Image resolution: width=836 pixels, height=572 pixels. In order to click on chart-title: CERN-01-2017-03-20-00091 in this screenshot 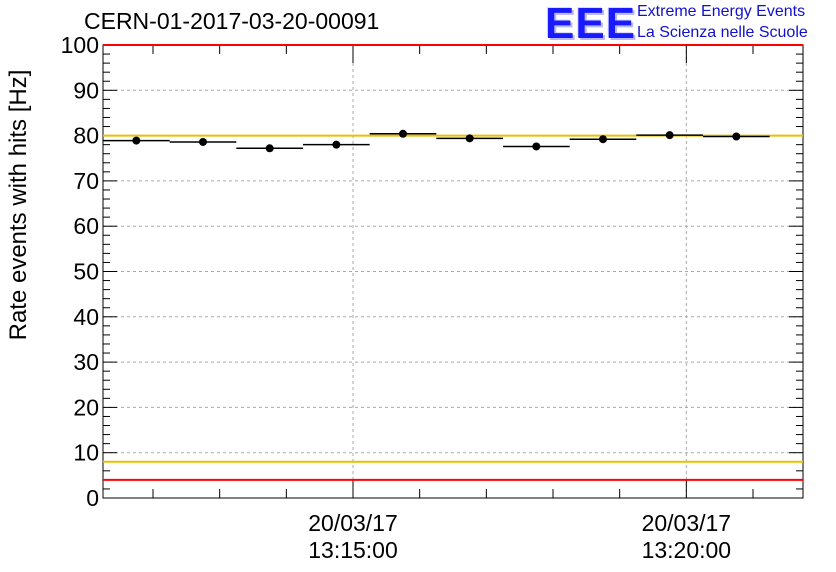, I will do `click(232, 21)`.